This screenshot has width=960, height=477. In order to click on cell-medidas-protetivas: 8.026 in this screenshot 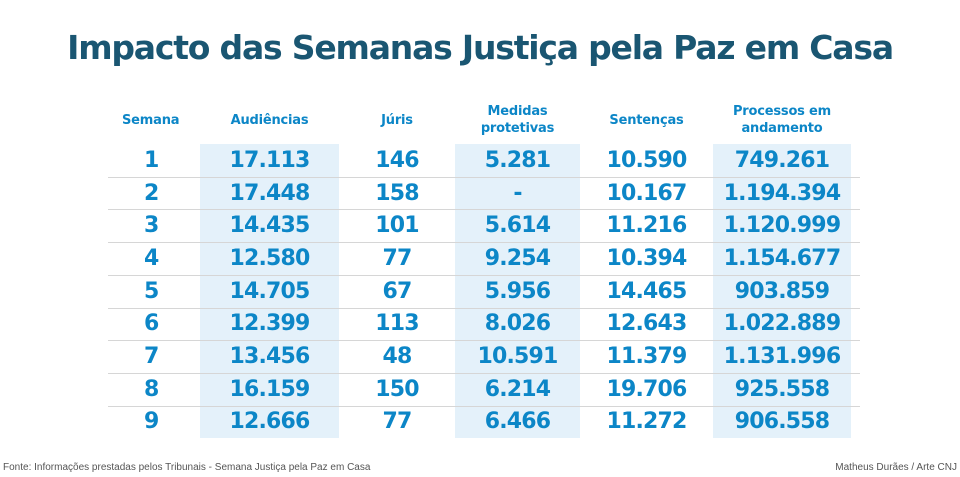, I will do `click(517, 324)`.